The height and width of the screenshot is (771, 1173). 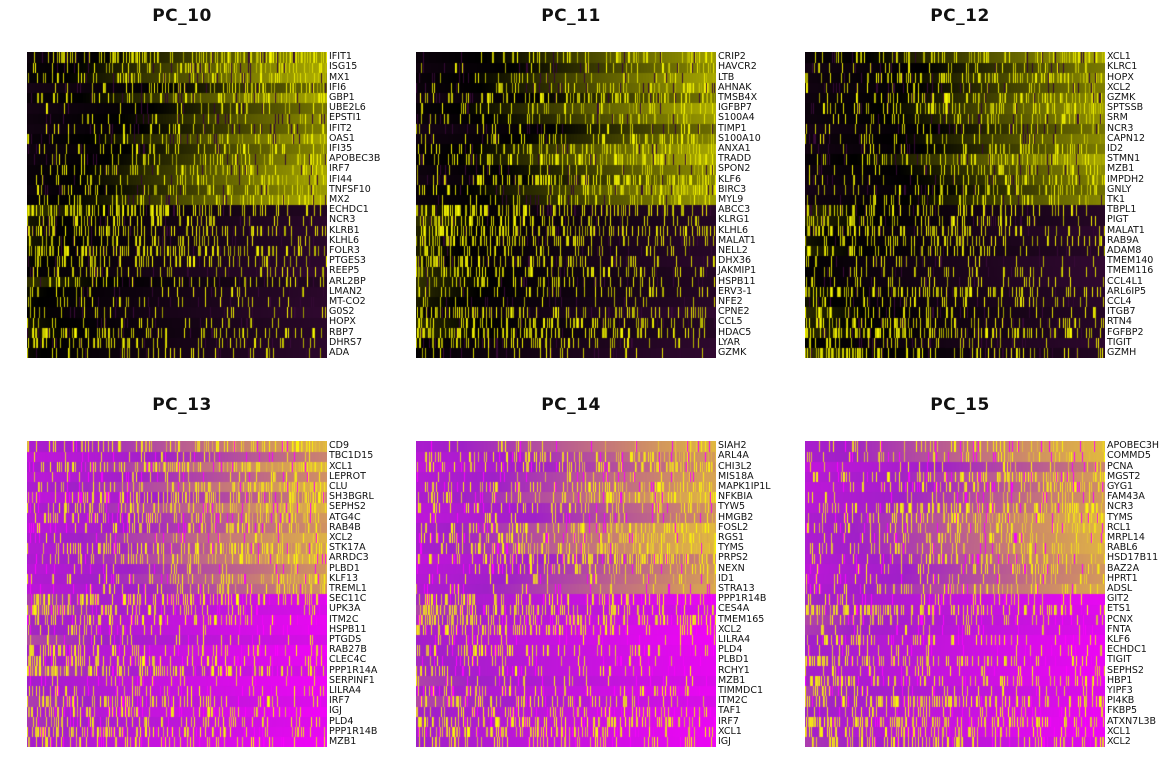 What do you see at coordinates (353, 731) in the screenshot?
I see `gene-label: PPP1R14B` at bounding box center [353, 731].